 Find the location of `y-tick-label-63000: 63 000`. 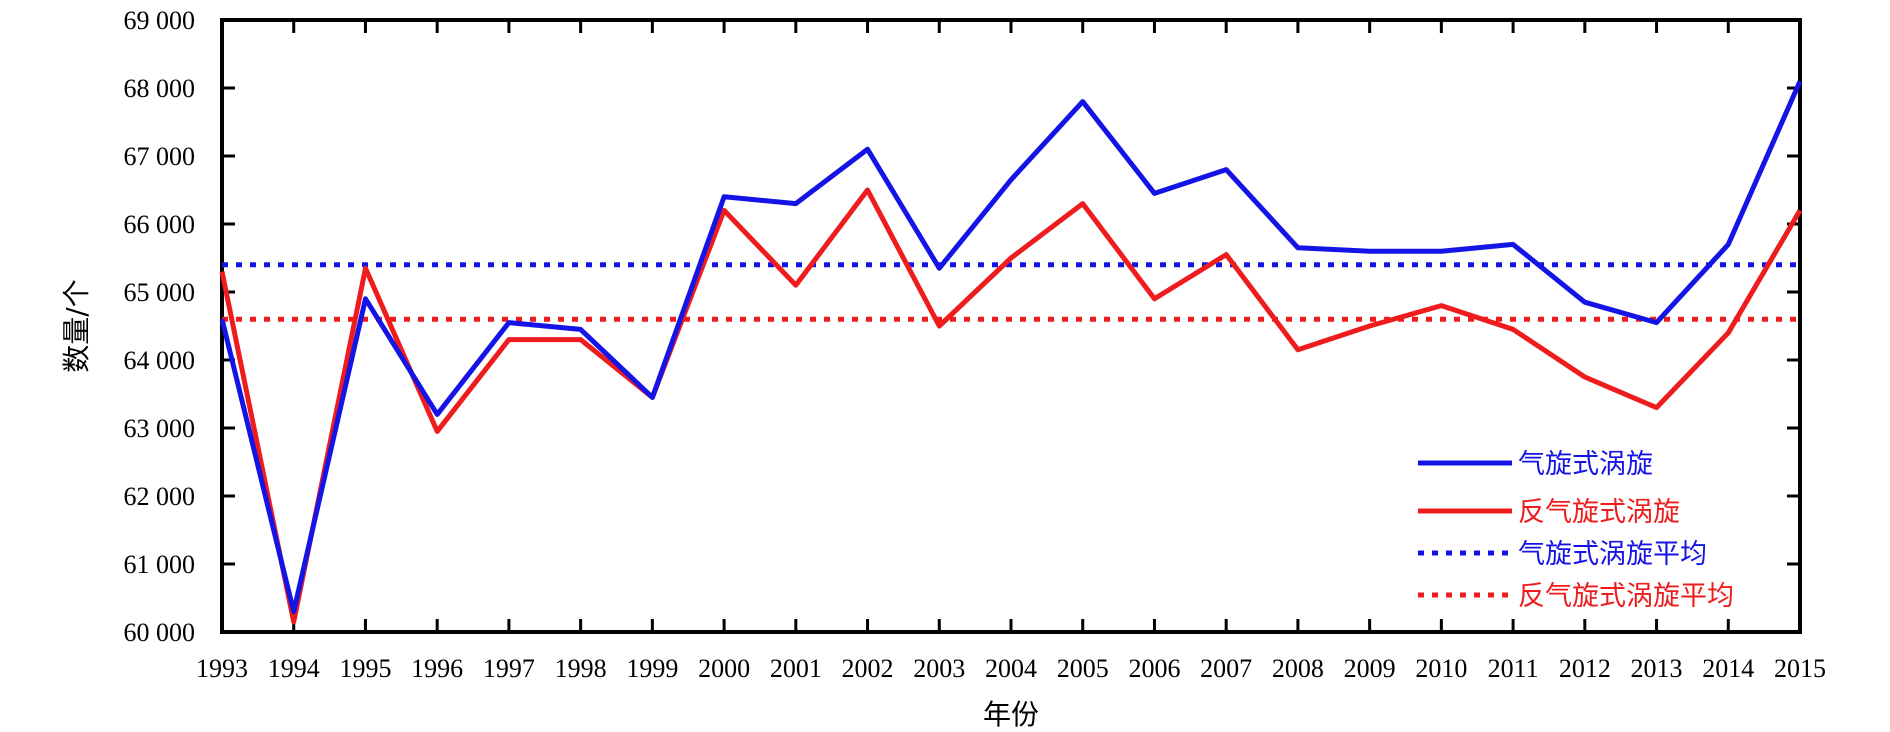

y-tick-label-63000: 63 000 is located at coordinates (160, 428).